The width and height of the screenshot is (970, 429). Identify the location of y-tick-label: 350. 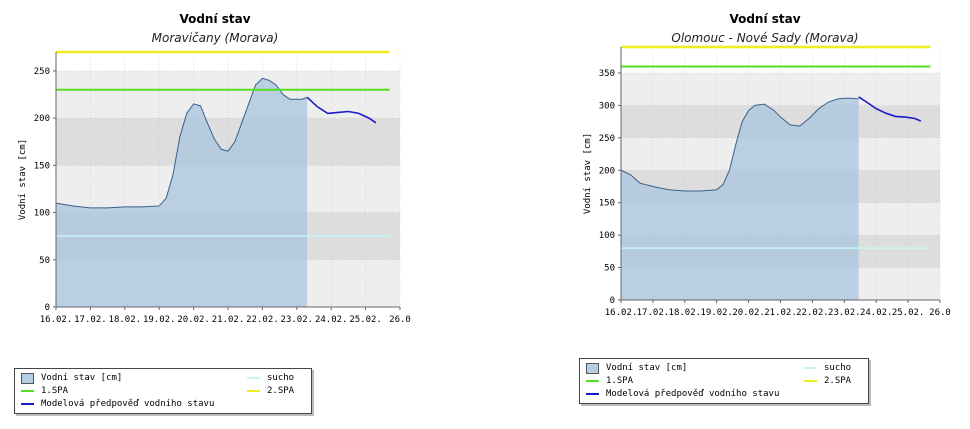
(607, 74).